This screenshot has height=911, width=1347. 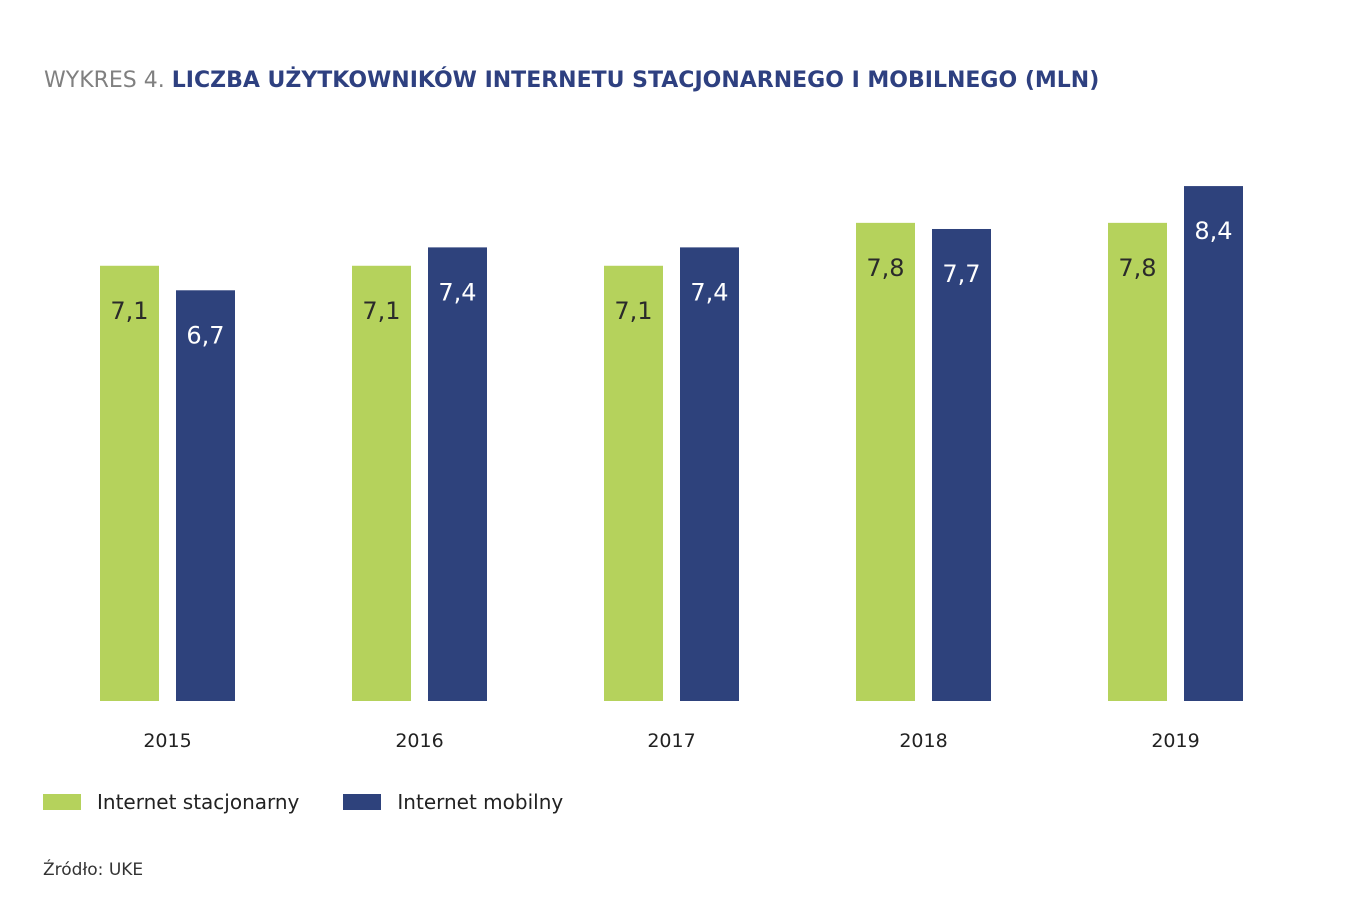 I want to click on bar-stacjonarny-2019, so click(x=1137, y=462).